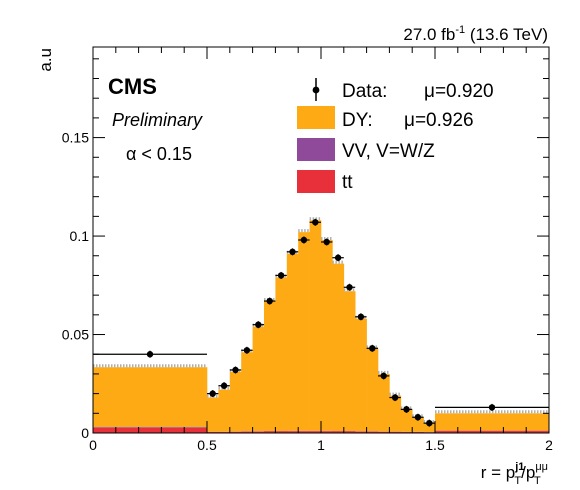 The width and height of the screenshot is (580, 490). Describe the element at coordinates (403, 90) in the screenshot. I see `legend-entry-data: Data: μ=0.920` at that location.